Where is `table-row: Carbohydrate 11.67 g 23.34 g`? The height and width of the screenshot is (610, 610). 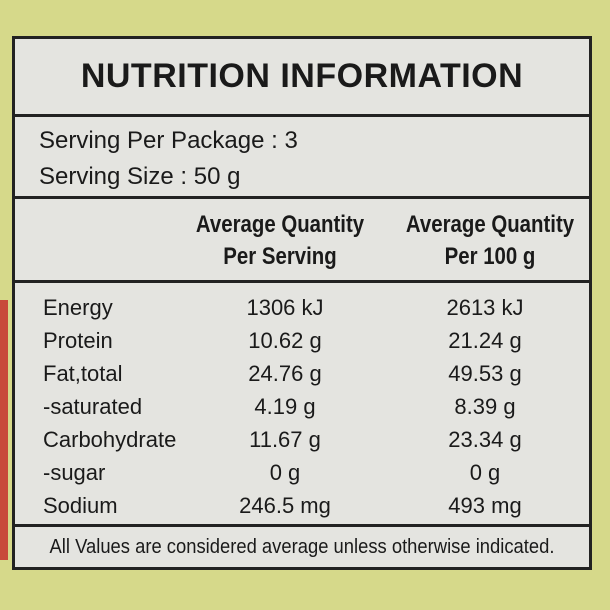 table-row: Carbohydrate 11.67 g 23.34 g is located at coordinates (302, 439).